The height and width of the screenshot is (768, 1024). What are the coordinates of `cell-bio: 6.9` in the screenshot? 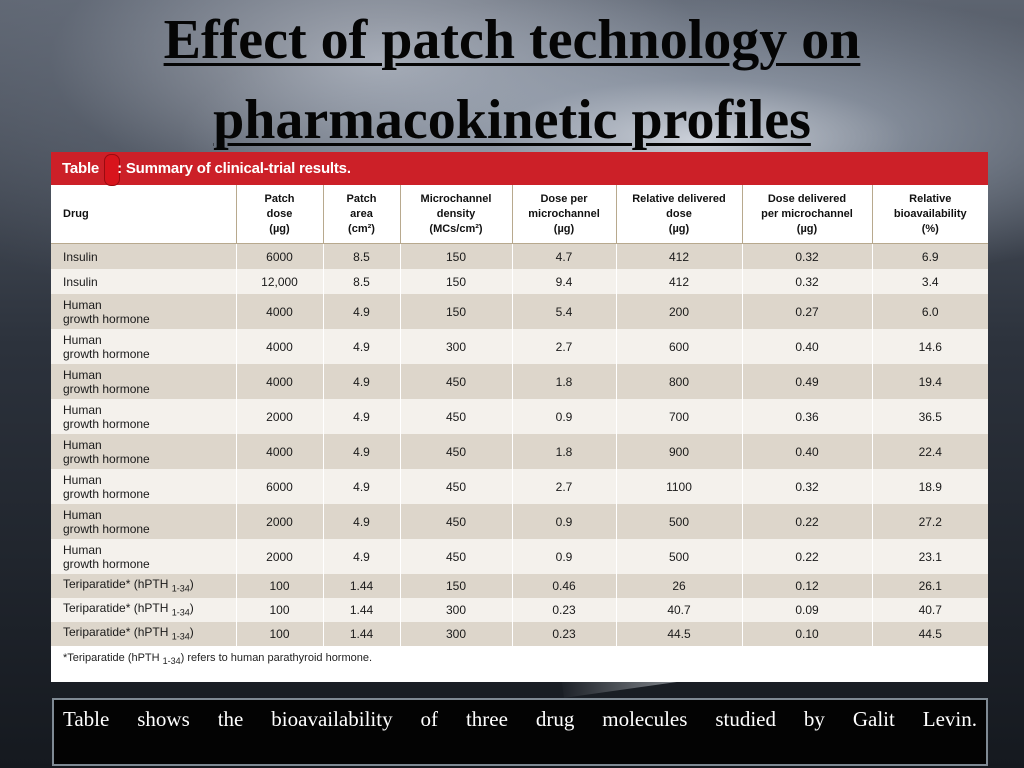 It's located at (929, 256).